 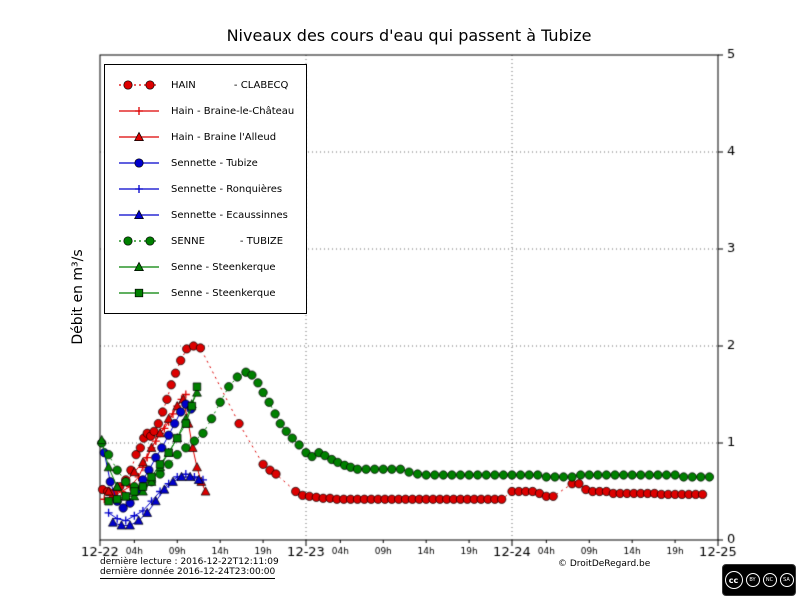 I want to click on legend-label: SENNE - TUBIZE, so click(x=227, y=241).